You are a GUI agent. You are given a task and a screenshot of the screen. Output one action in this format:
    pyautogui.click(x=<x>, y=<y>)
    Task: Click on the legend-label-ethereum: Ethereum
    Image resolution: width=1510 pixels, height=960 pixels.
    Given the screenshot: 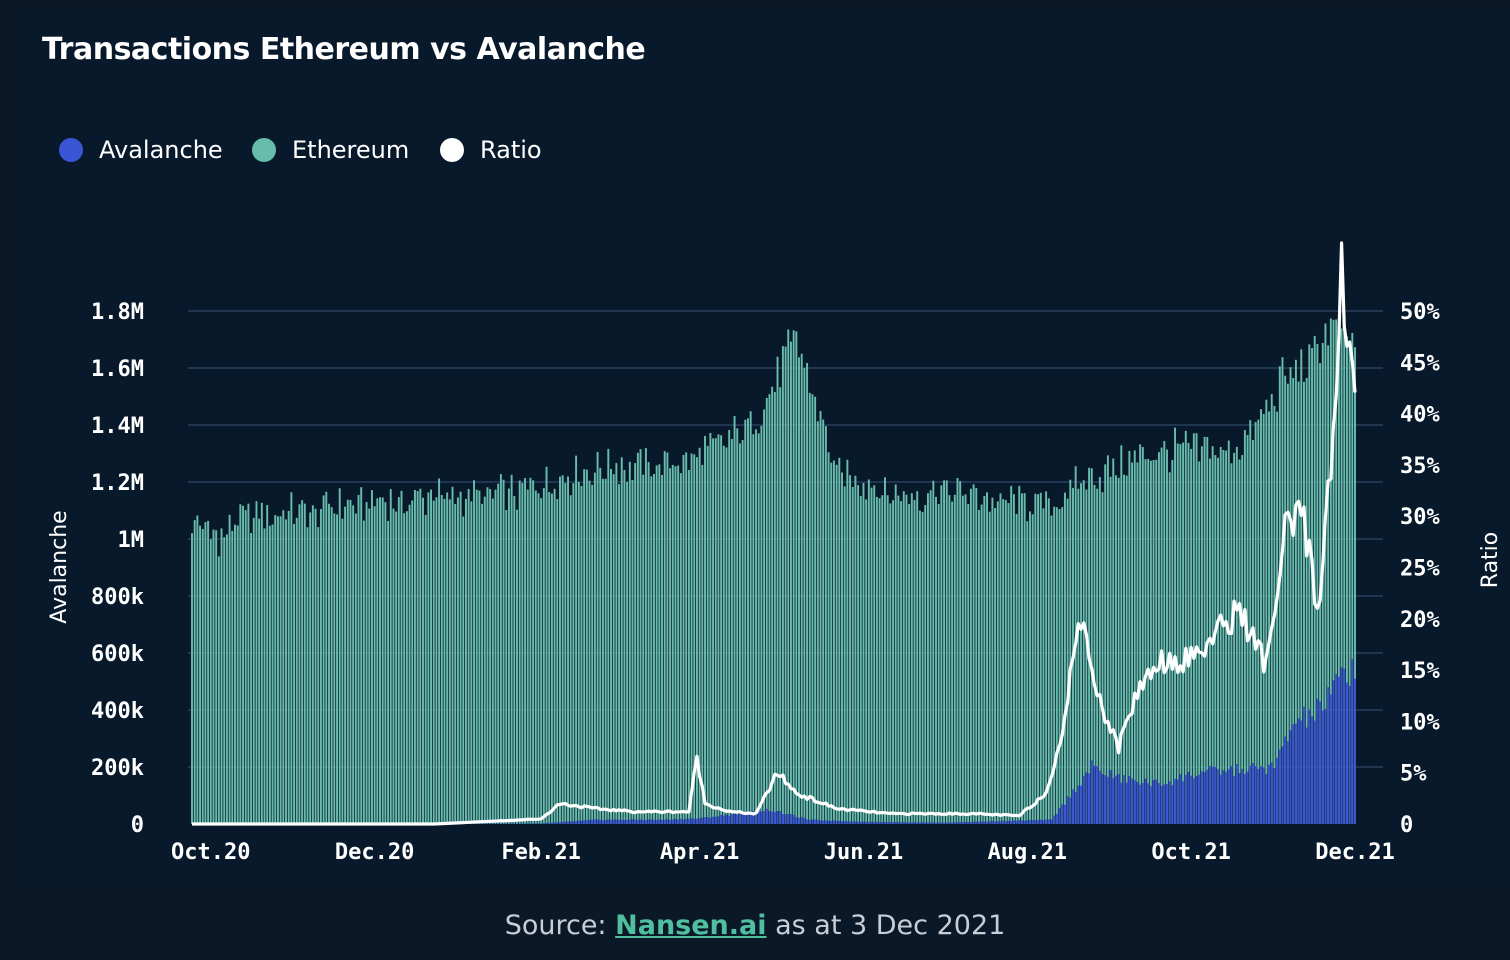 What is the action you would take?
    pyautogui.click(x=351, y=150)
    